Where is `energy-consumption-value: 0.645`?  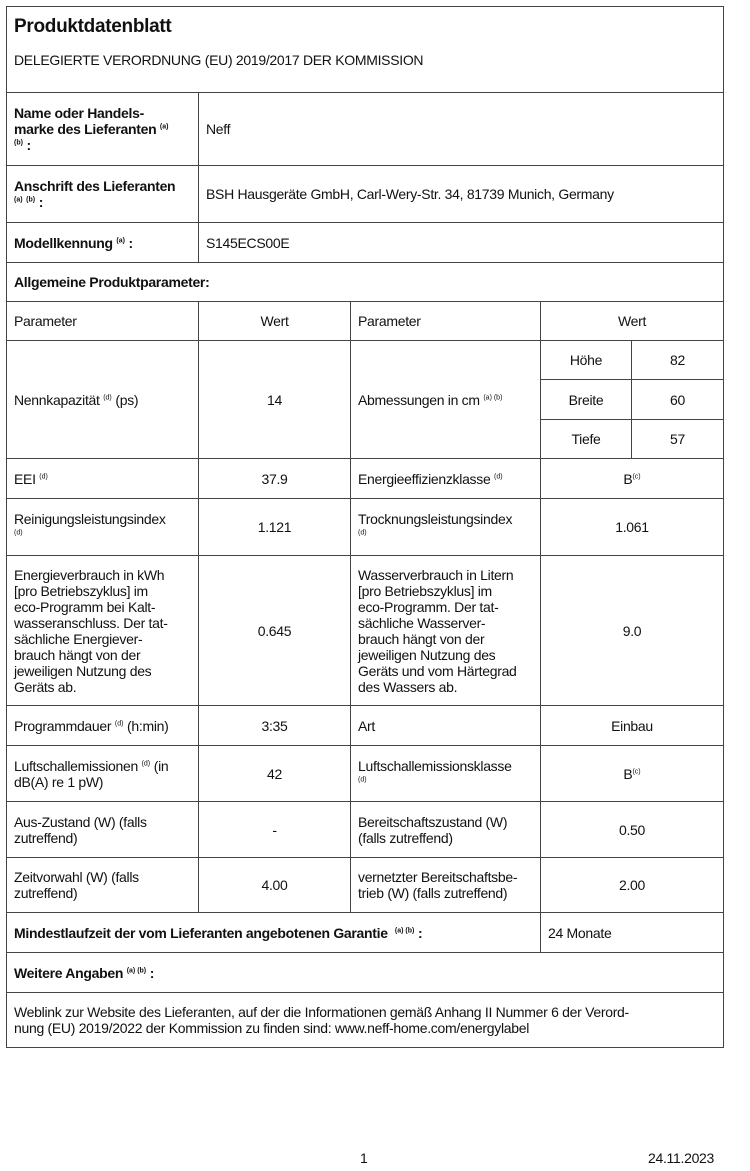 energy-consumption-value: 0.645 is located at coordinates (274, 630).